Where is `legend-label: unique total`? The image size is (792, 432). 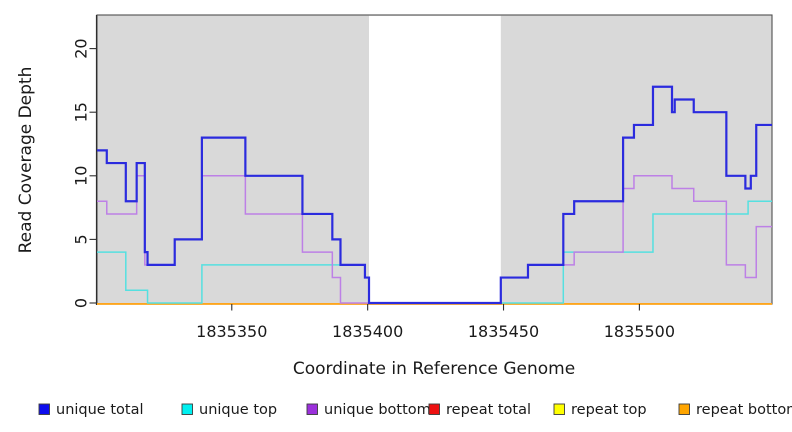
legend-label: unique total is located at coordinates (100, 410).